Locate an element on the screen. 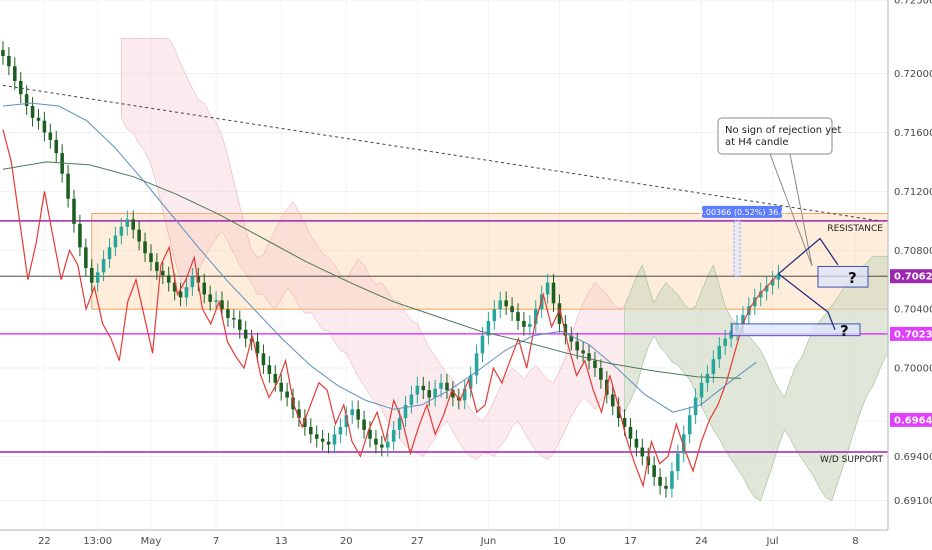  price-badge-bg is located at coordinates (911, 419).